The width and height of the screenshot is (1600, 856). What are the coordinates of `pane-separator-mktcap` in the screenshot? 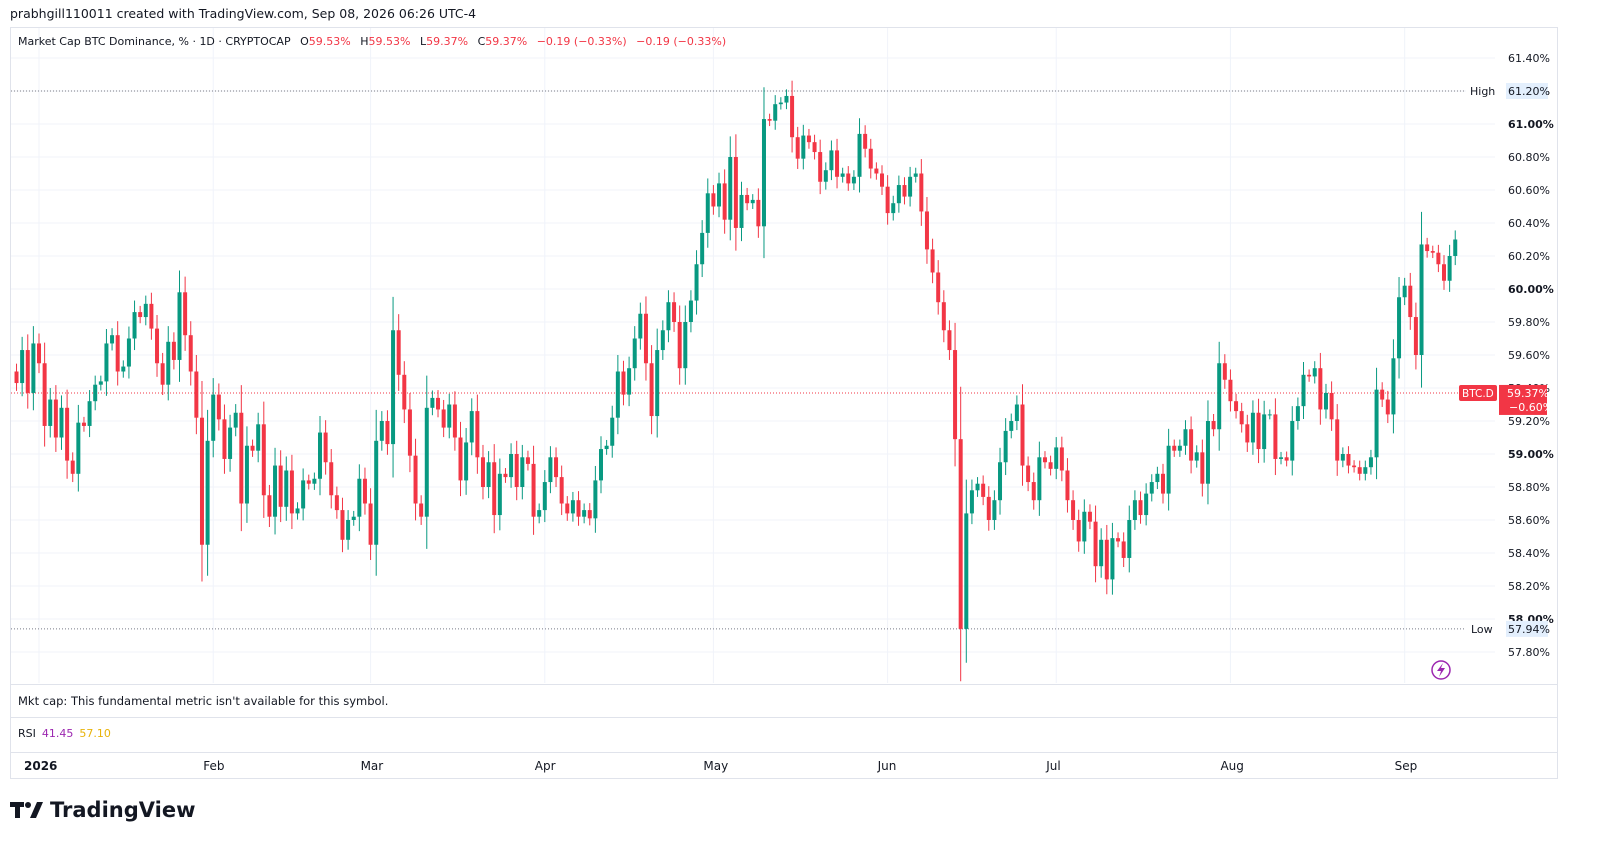 It's located at (784, 684).